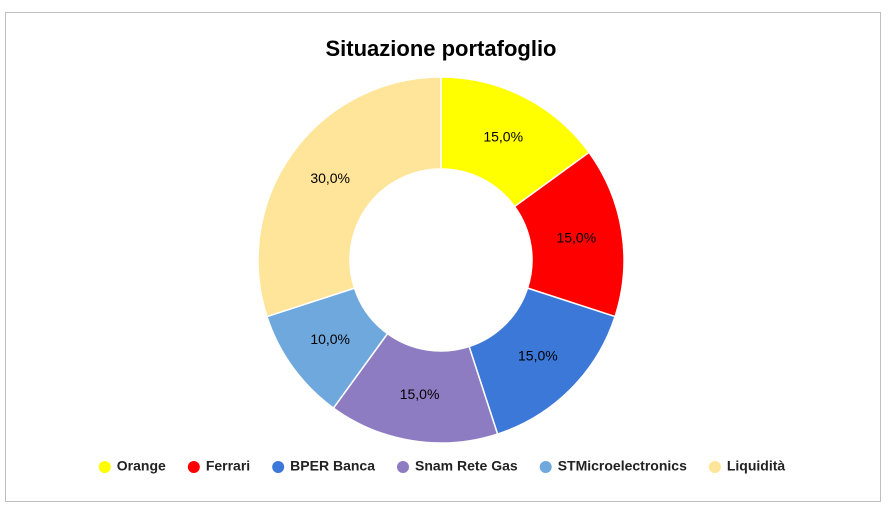  I want to click on chart-title: Situazione portafoglio, so click(441, 48).